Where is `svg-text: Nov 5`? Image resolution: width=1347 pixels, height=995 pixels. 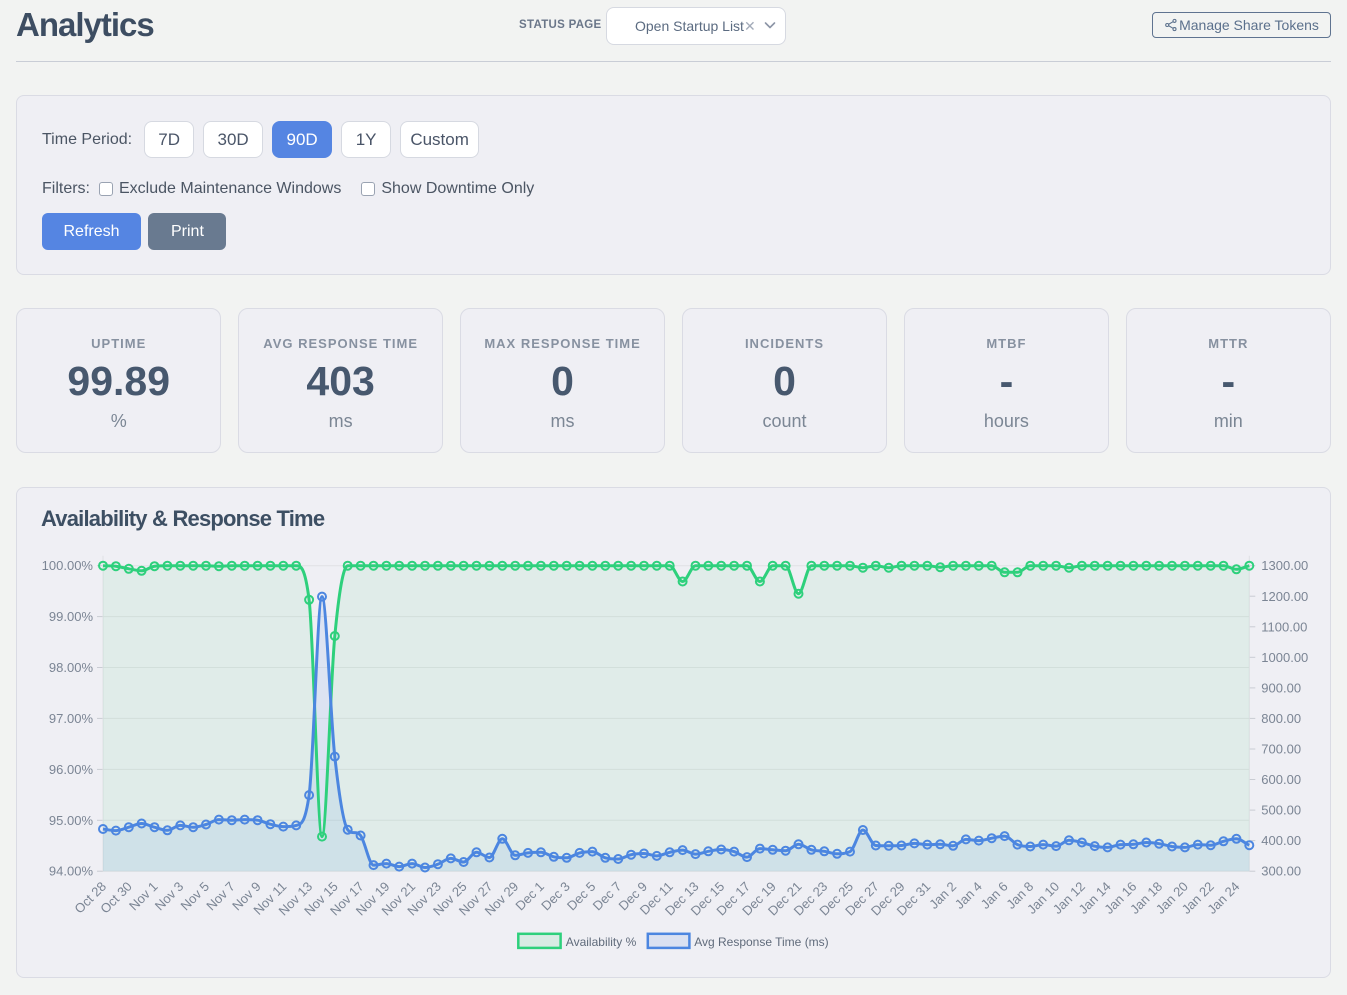
svg-text: Nov 5 is located at coordinates (194, 896).